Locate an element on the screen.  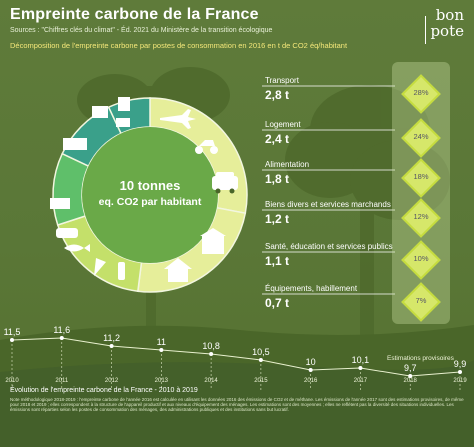
category-label-2: Alimentation is located at coordinates (287, 164).